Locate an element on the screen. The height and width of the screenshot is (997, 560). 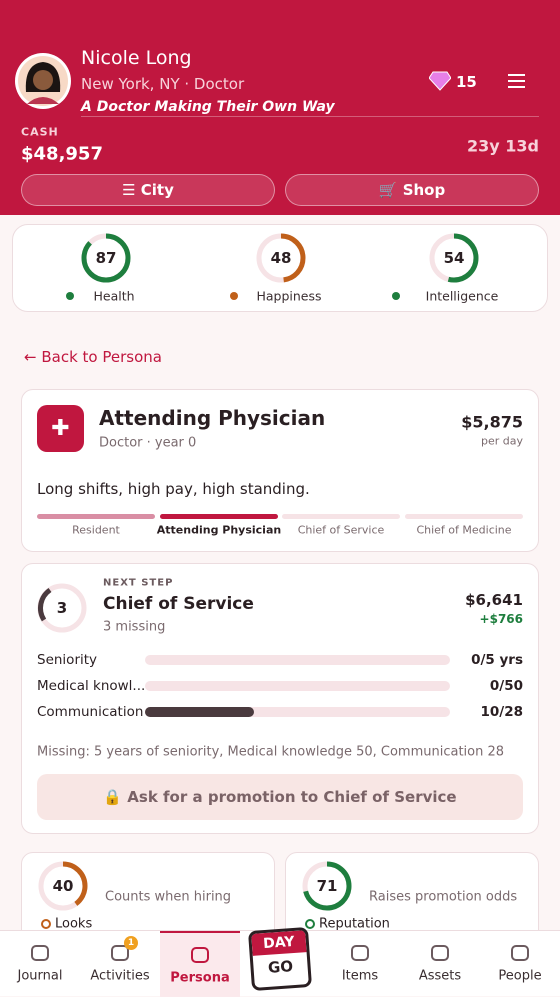
ring-value: 48 is located at coordinates (281, 258).